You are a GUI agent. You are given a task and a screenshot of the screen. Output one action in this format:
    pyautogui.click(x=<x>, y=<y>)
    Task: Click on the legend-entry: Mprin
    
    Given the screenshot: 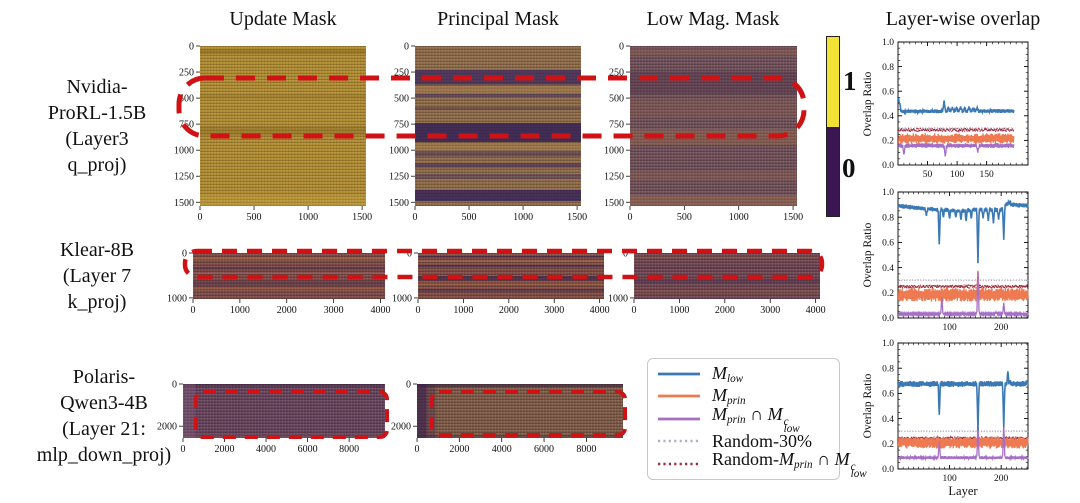 What is the action you would take?
    pyautogui.click(x=744, y=396)
    